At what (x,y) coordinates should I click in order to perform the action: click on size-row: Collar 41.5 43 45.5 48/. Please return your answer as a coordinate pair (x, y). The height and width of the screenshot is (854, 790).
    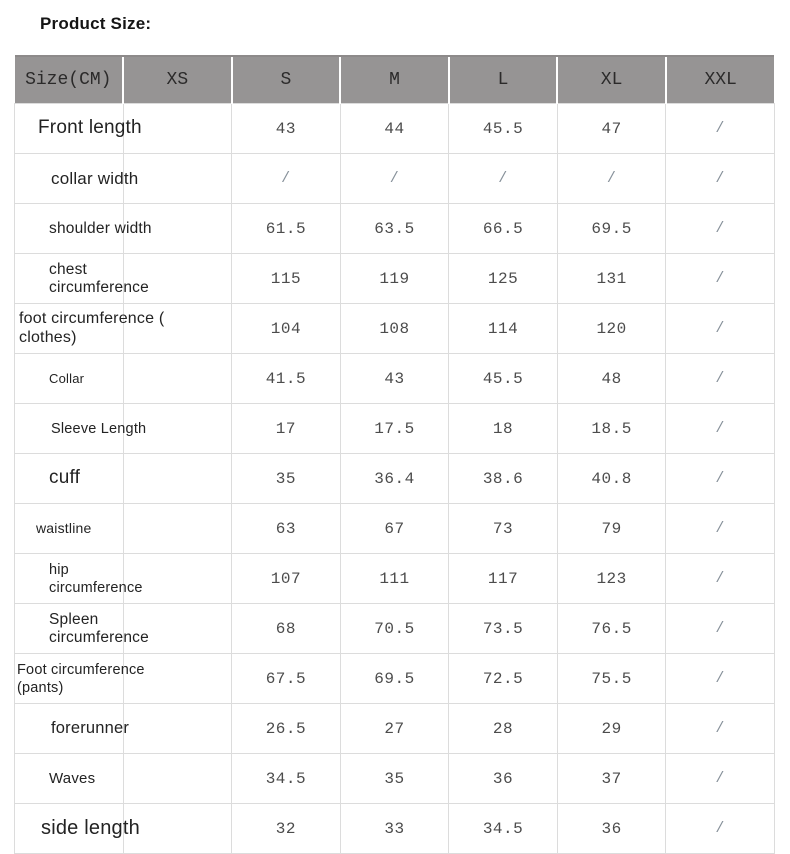
    Looking at the image, I should click on (394, 378).